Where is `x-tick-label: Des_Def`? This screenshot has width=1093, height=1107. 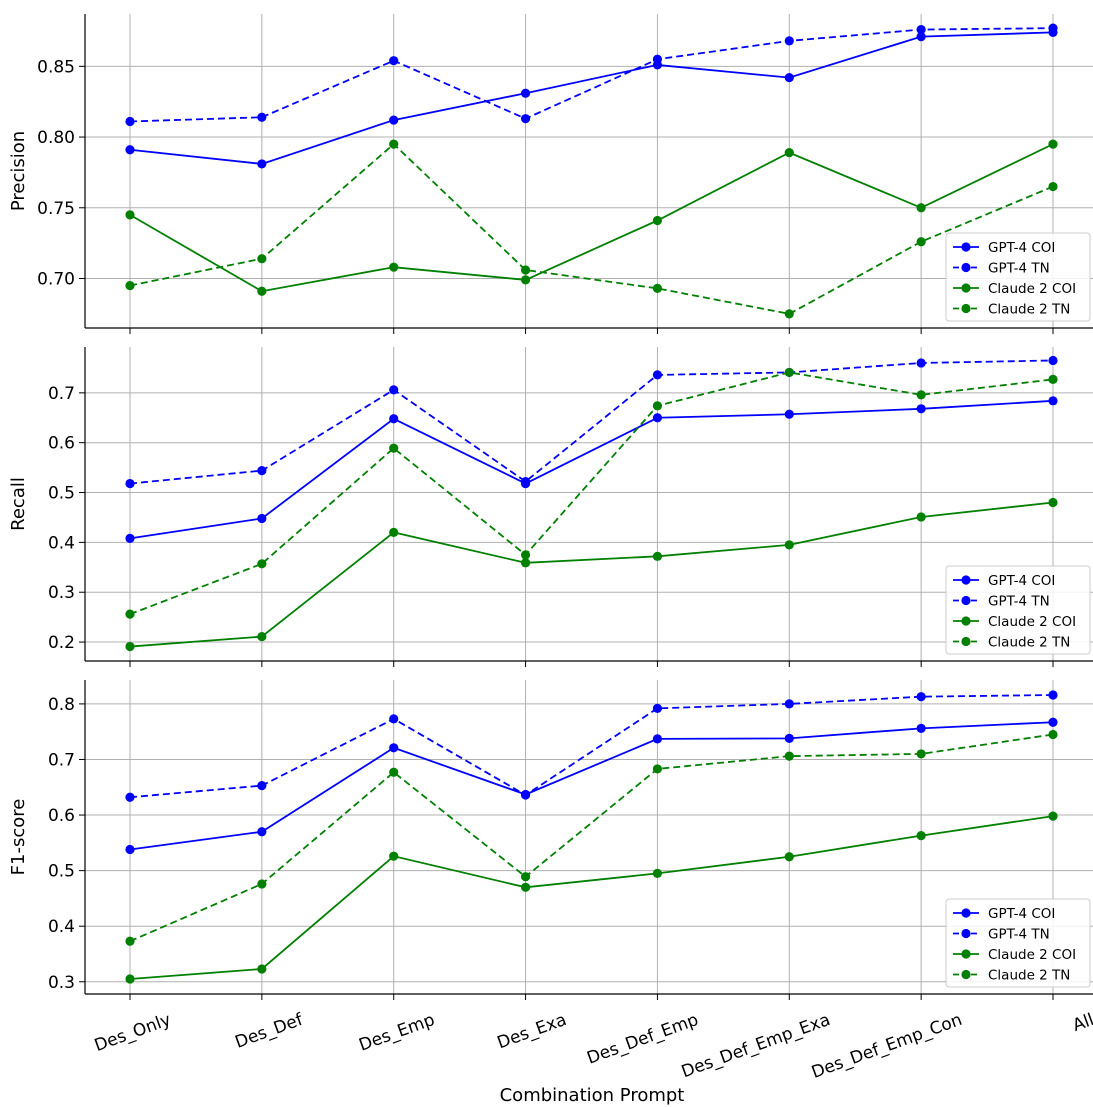
x-tick-label: Des_Def is located at coordinates (270, 1031).